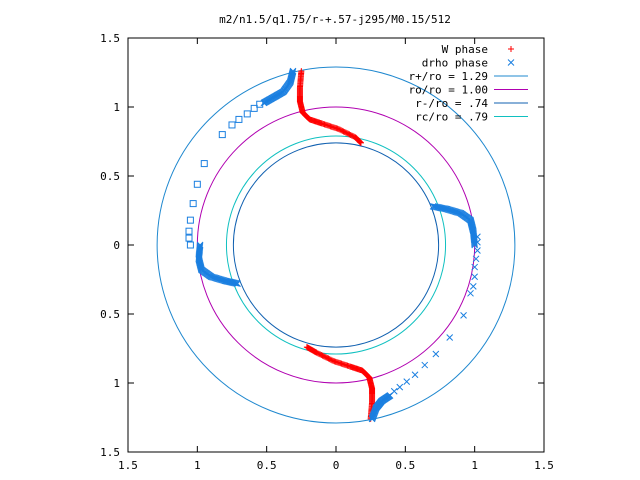 This screenshot has height=480, width=640. Describe the element at coordinates (448, 76) in the screenshot. I see `legend-label: r+/ro = 1.29` at that location.